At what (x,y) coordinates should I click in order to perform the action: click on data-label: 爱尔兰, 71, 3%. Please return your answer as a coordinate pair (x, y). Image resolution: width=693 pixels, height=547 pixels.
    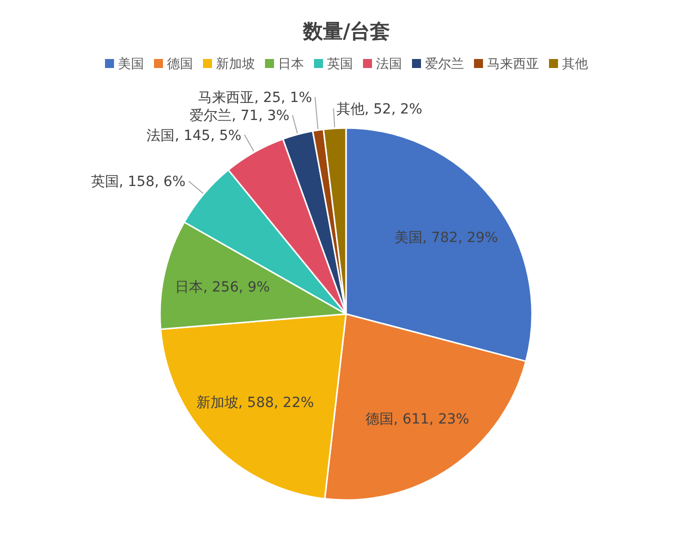
    Looking at the image, I should click on (240, 116).